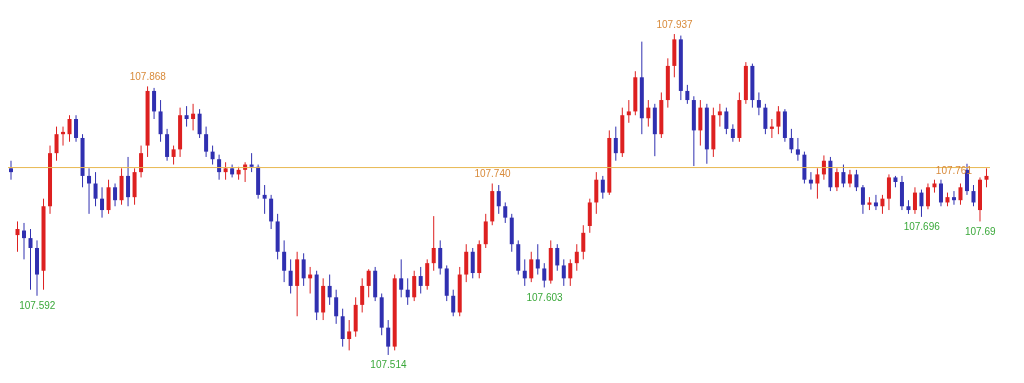 This screenshot has height=383, width=1024. I want to click on annotation: 107.868, so click(148, 77).